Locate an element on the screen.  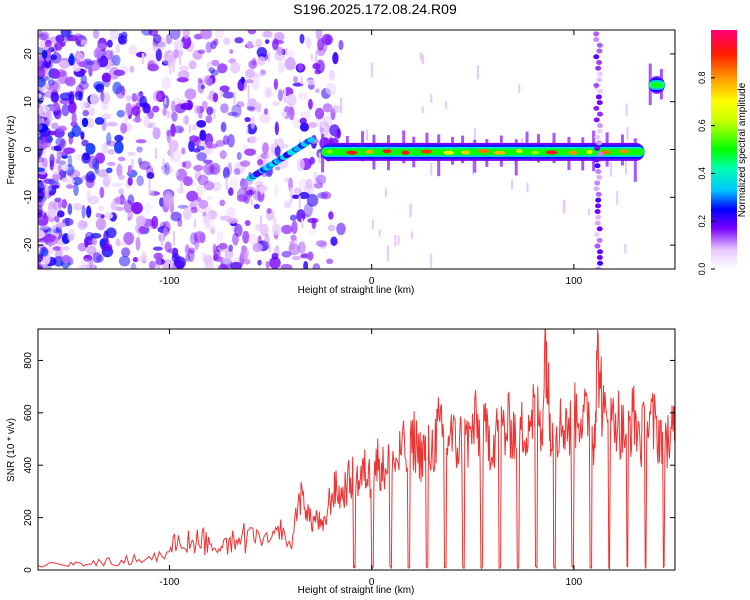
spectrogram-ytick-label: 20 is located at coordinates (28, 54).